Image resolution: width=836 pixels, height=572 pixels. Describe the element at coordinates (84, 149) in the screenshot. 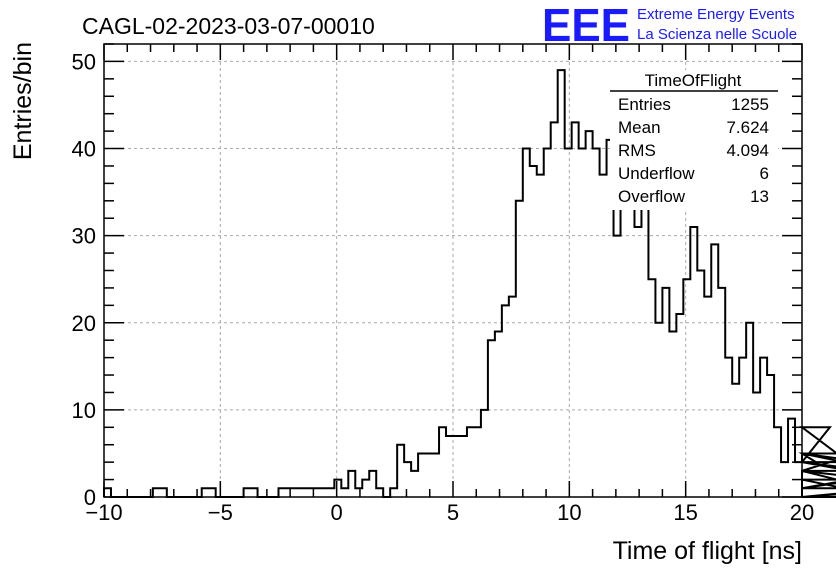

I see `y-tick-label: 40` at that location.